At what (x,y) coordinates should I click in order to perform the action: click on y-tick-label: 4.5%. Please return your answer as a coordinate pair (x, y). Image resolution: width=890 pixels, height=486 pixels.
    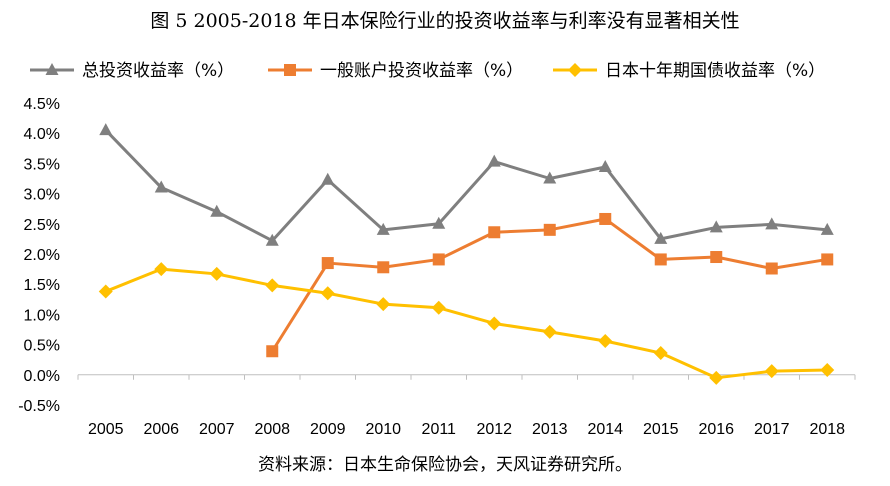
    Looking at the image, I should click on (42, 104).